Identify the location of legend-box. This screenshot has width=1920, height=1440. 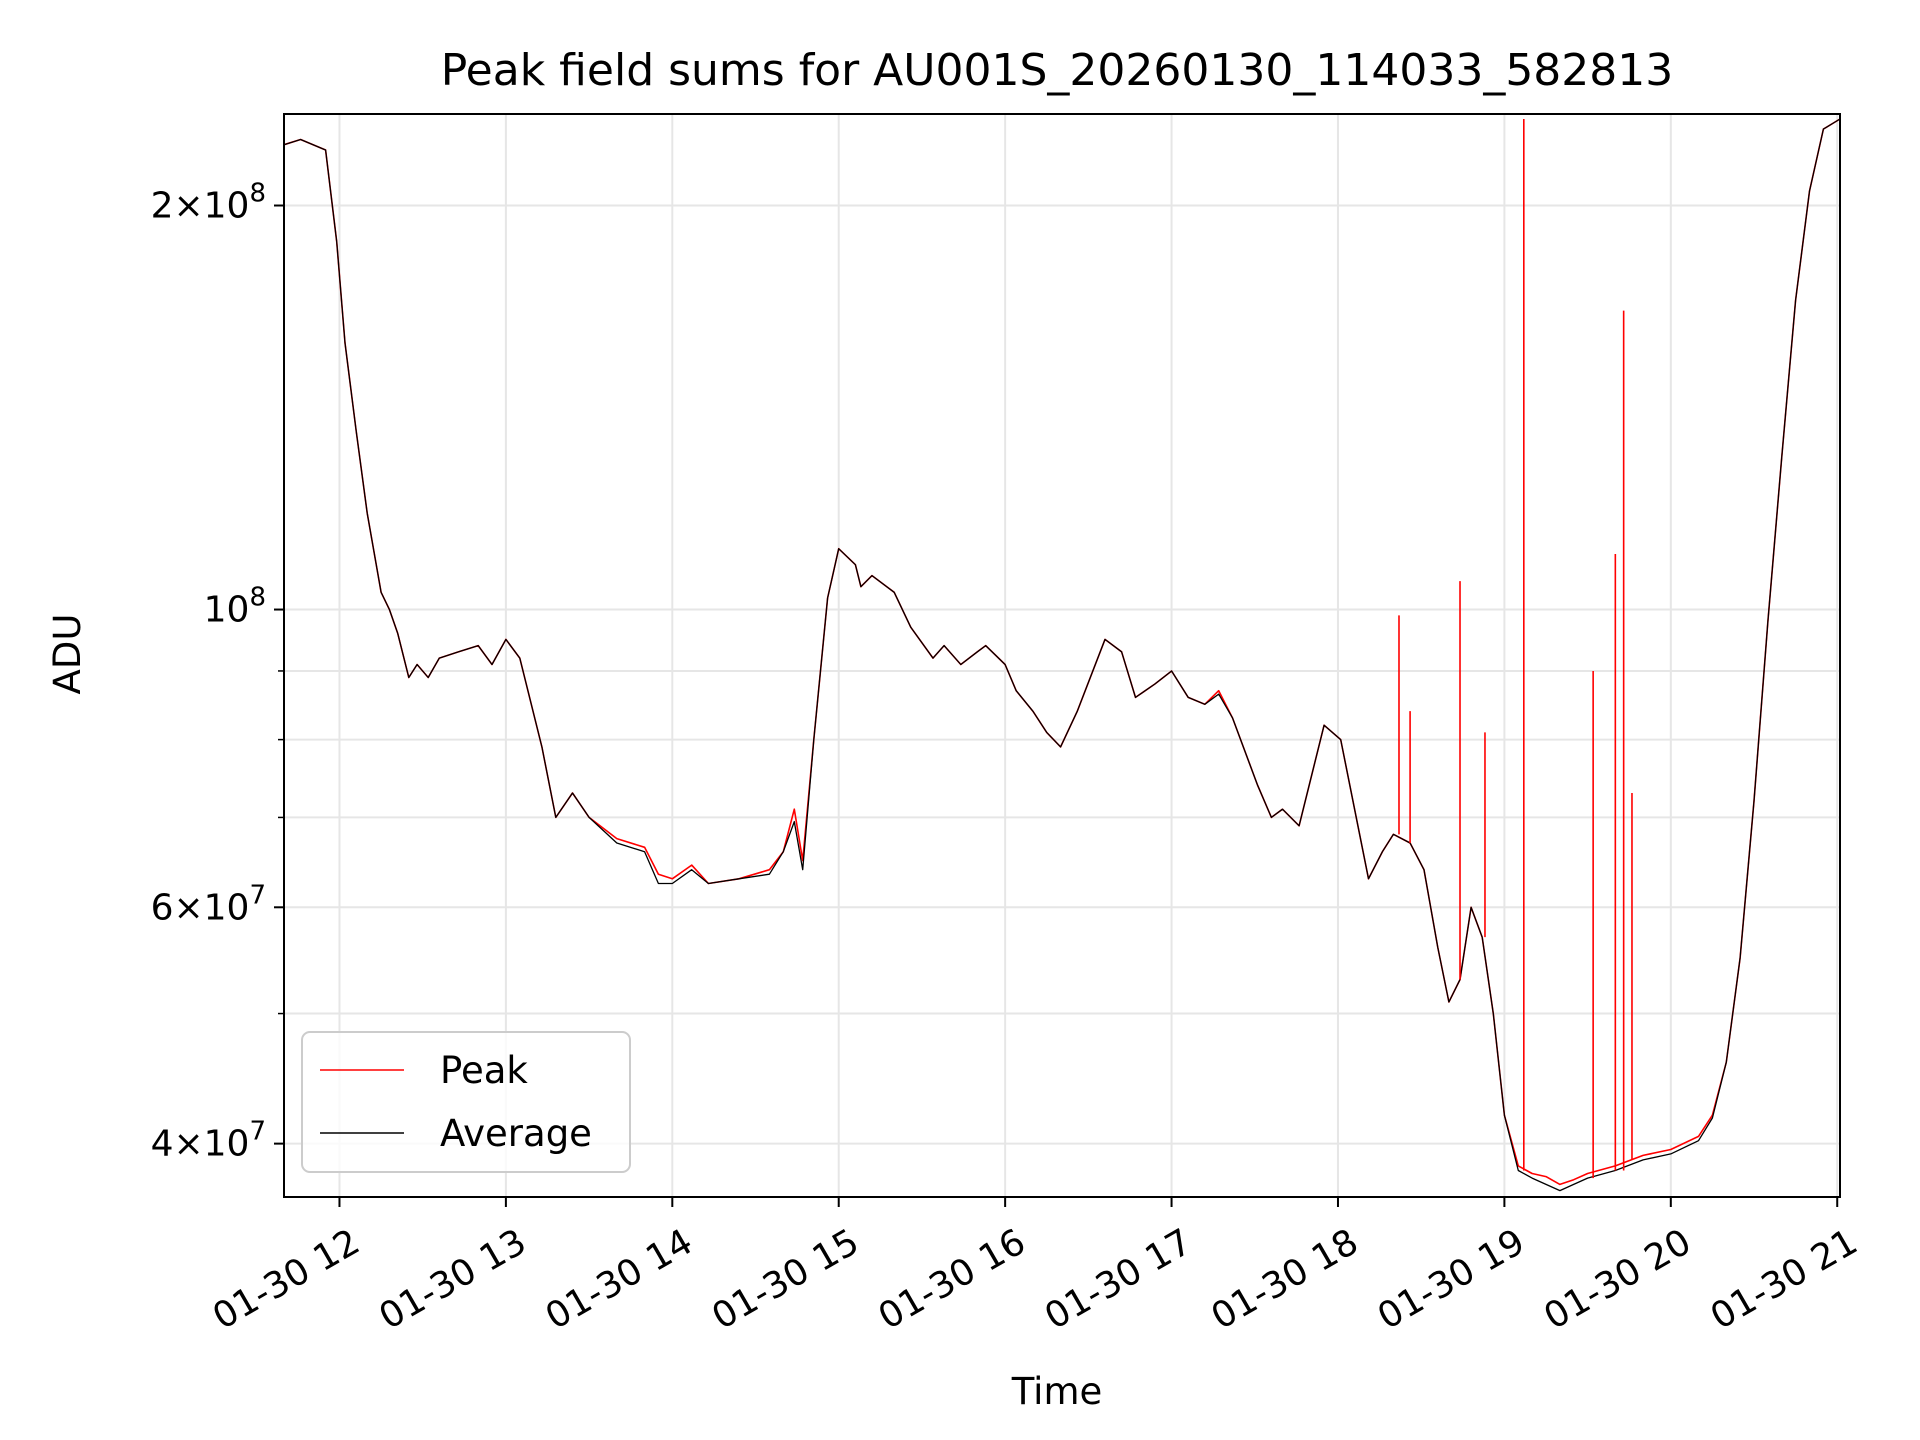
(466, 1102).